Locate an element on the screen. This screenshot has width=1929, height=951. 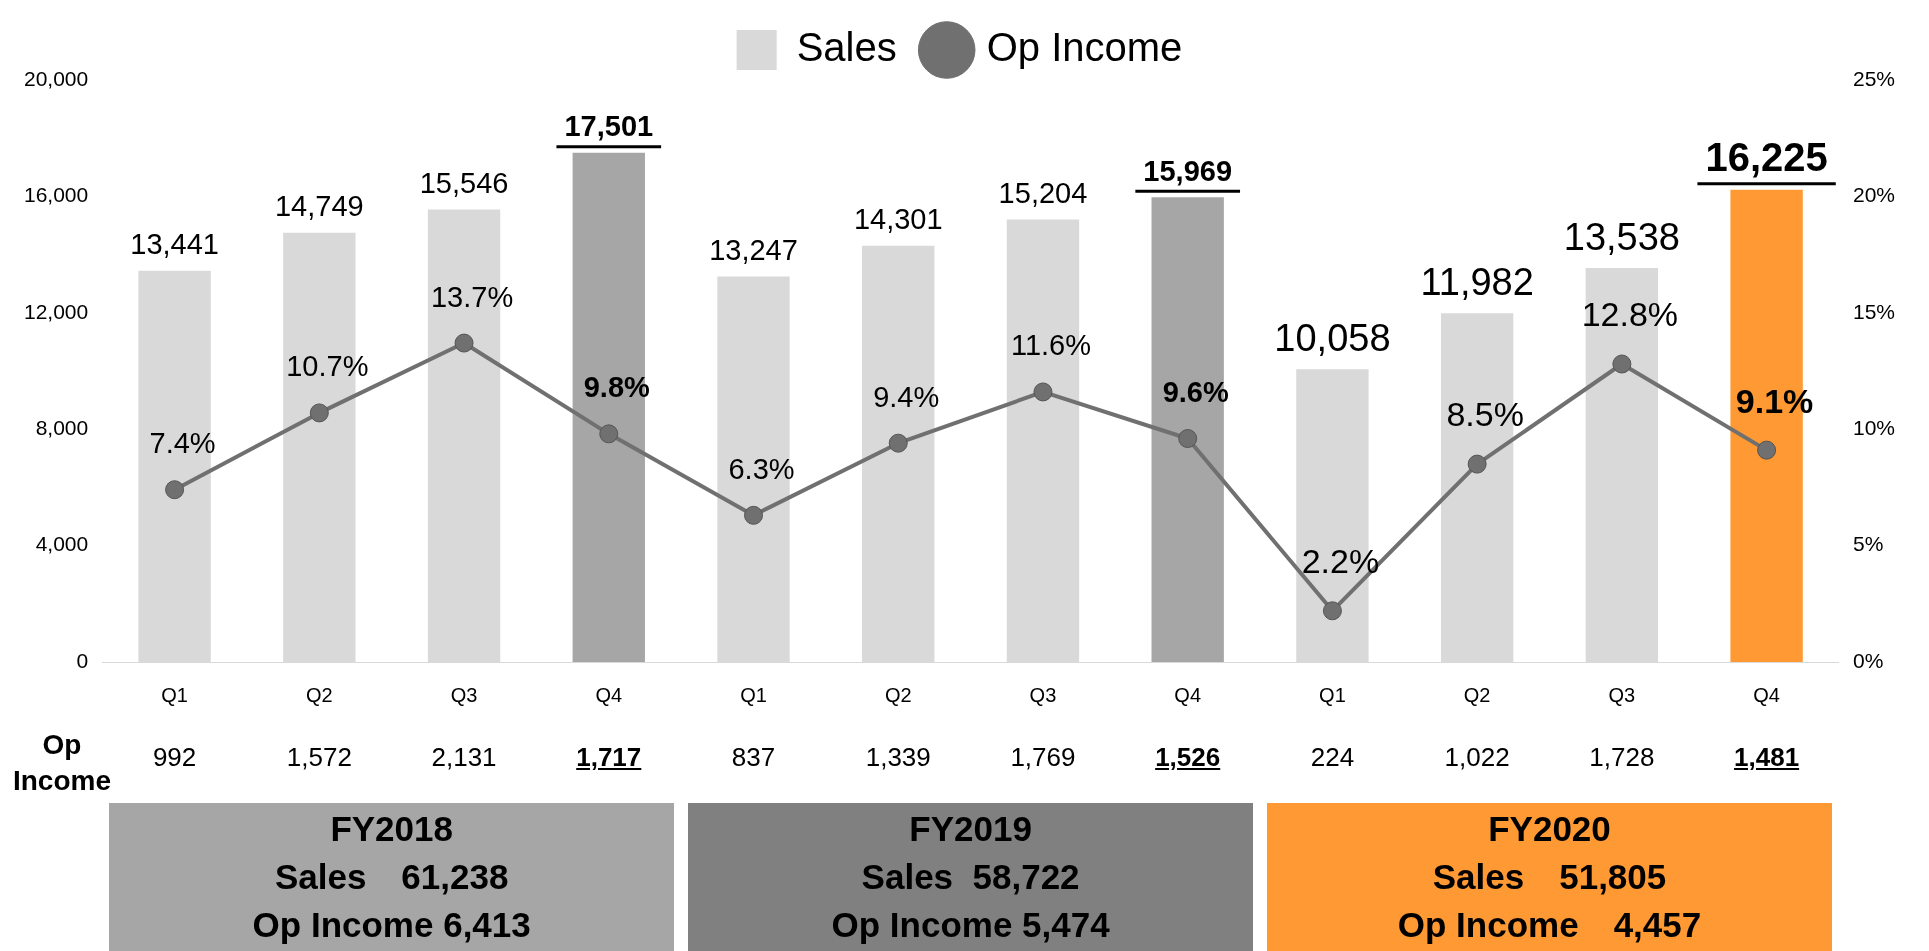
data-label: 6.3% is located at coordinates (761, 468).